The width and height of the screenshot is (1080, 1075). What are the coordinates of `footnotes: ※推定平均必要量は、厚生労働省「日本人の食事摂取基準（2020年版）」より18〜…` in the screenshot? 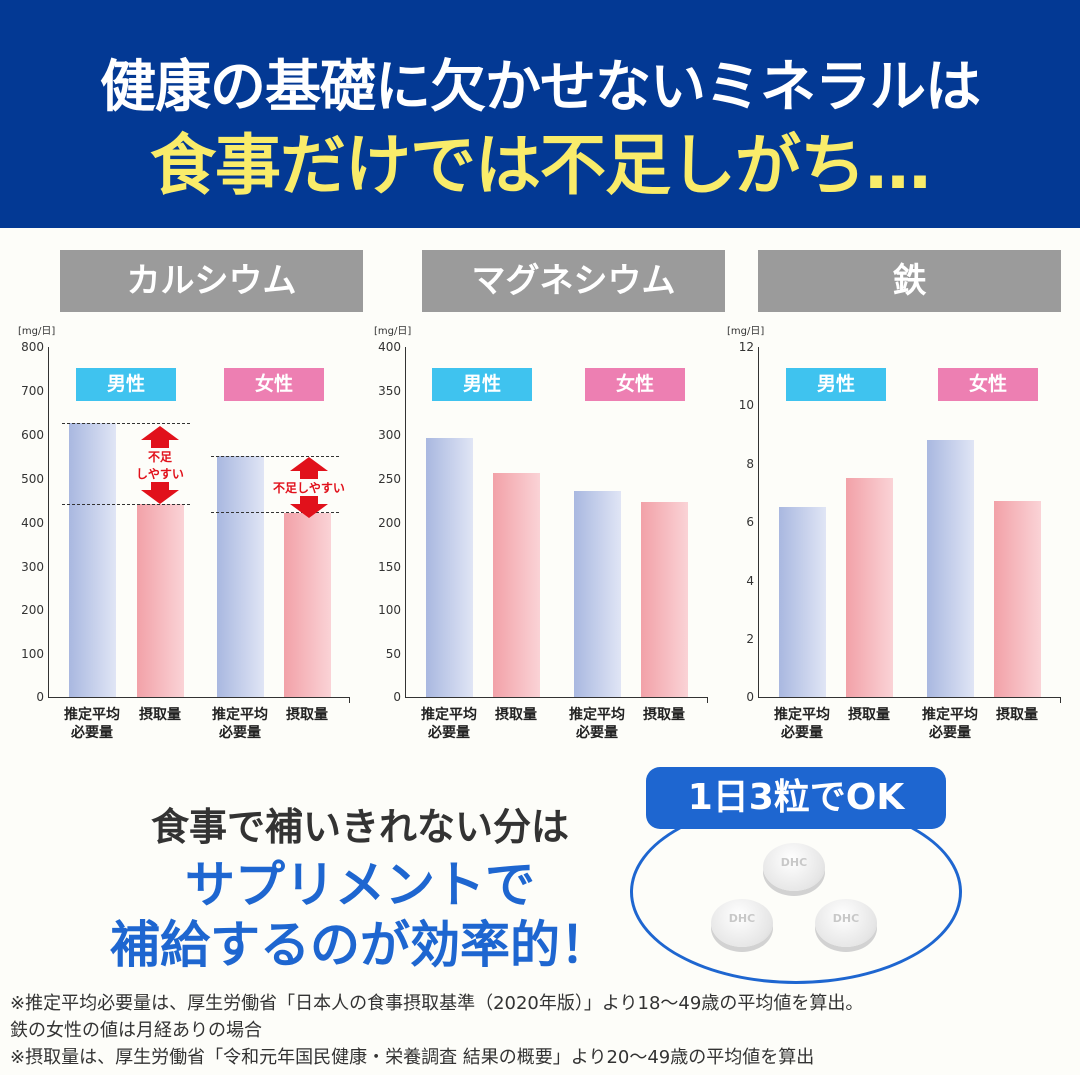 It's located at (436, 1030).